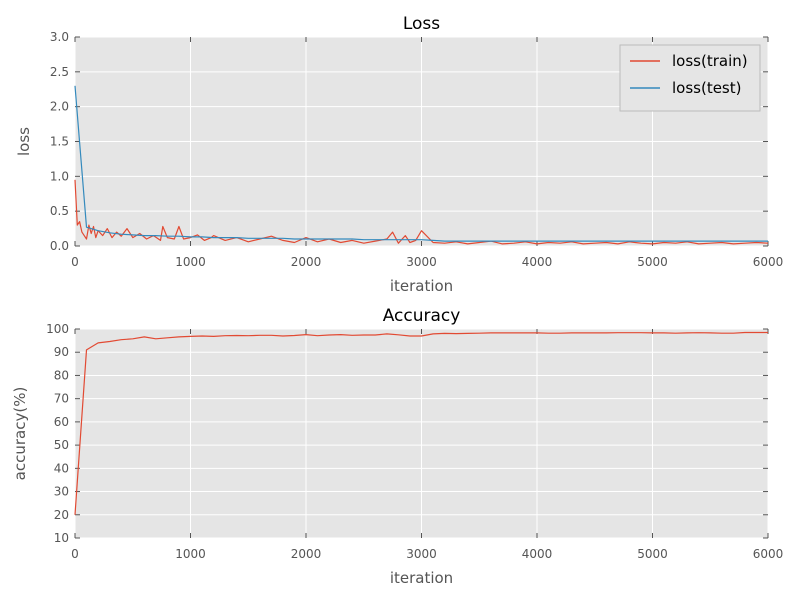  I want to click on legend-label: loss(test), so click(707, 88).